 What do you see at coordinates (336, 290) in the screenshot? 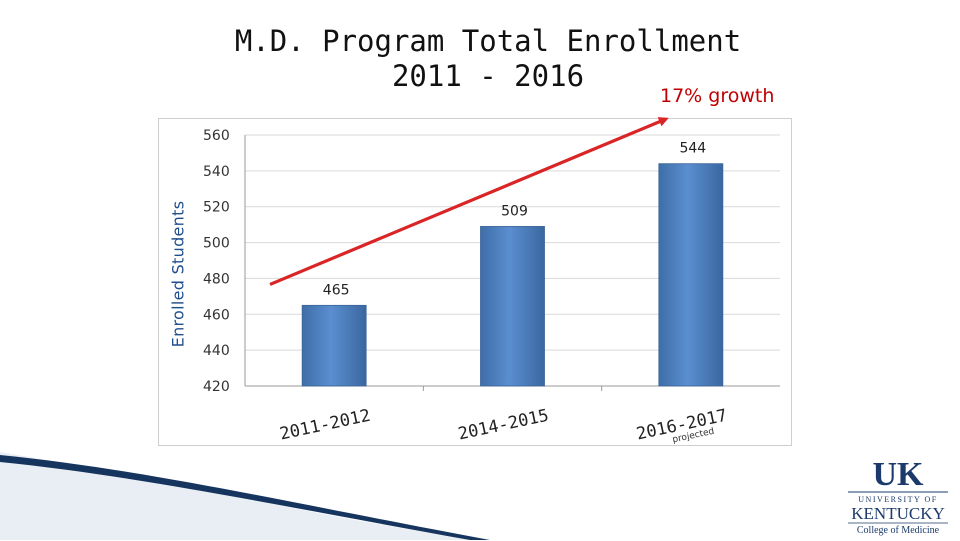
I see `bar-value-label: 465` at bounding box center [336, 290].